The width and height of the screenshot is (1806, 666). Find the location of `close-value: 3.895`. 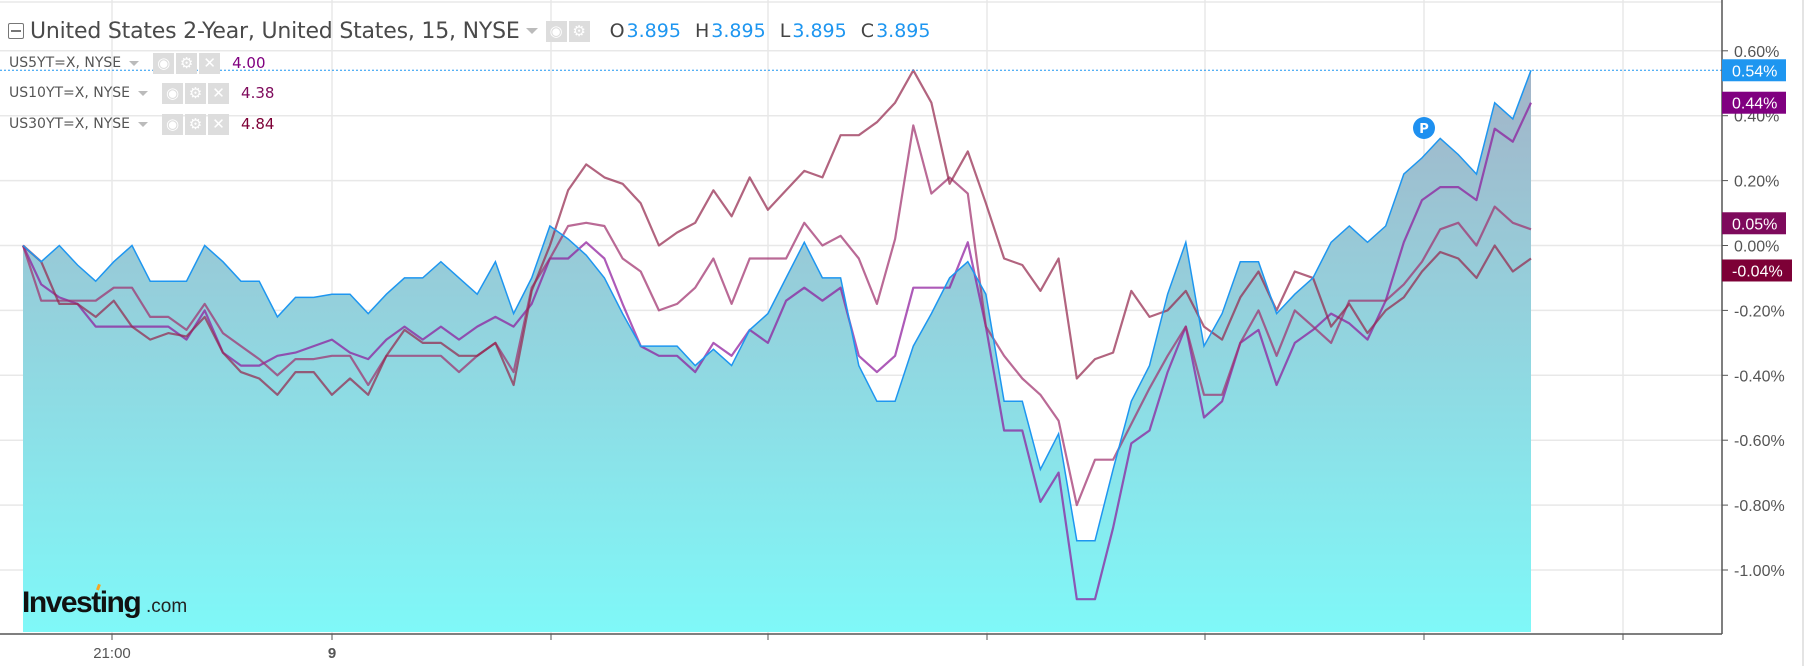

close-value: 3.895 is located at coordinates (903, 31).